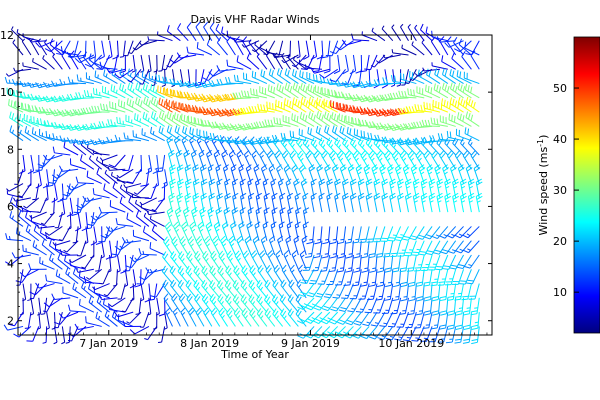  Describe the element at coordinates (540, 143) in the screenshot. I see `colorbar-label-sup: -1` at that location.